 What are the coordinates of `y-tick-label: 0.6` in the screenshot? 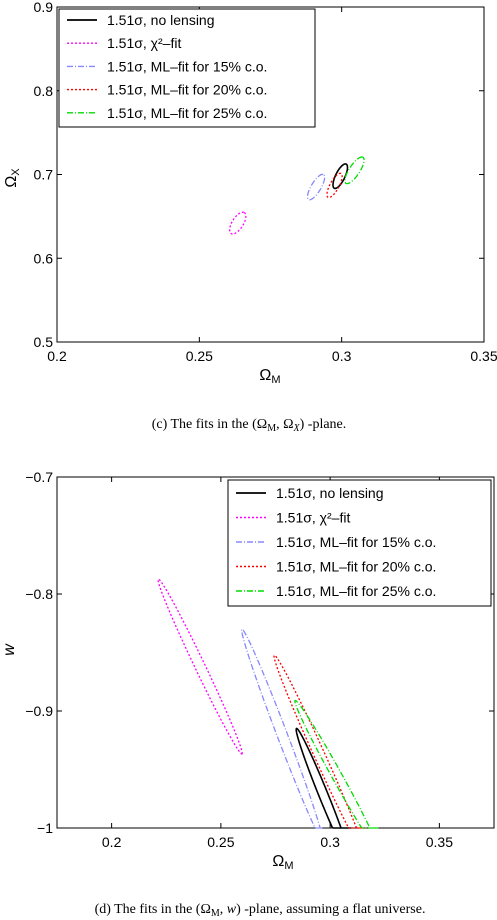 It's located at (44, 258).